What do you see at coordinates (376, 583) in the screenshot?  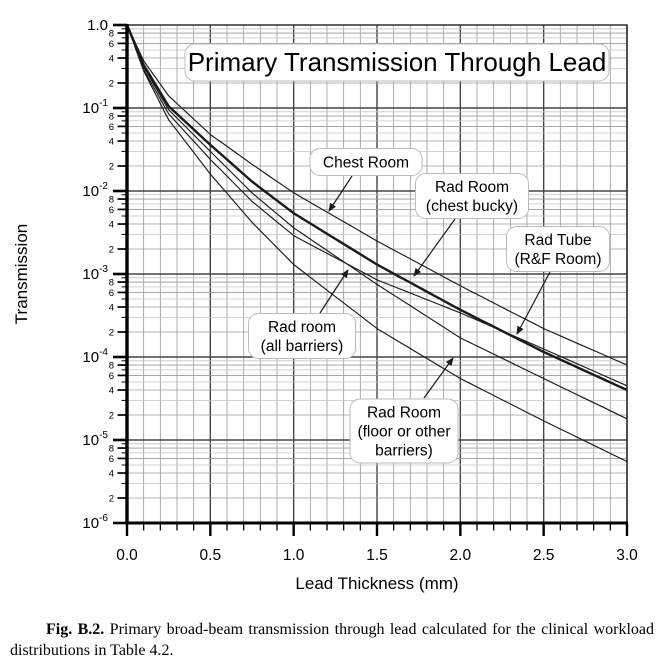 I see `x-axis-title: Lead Thickness (mm)` at bounding box center [376, 583].